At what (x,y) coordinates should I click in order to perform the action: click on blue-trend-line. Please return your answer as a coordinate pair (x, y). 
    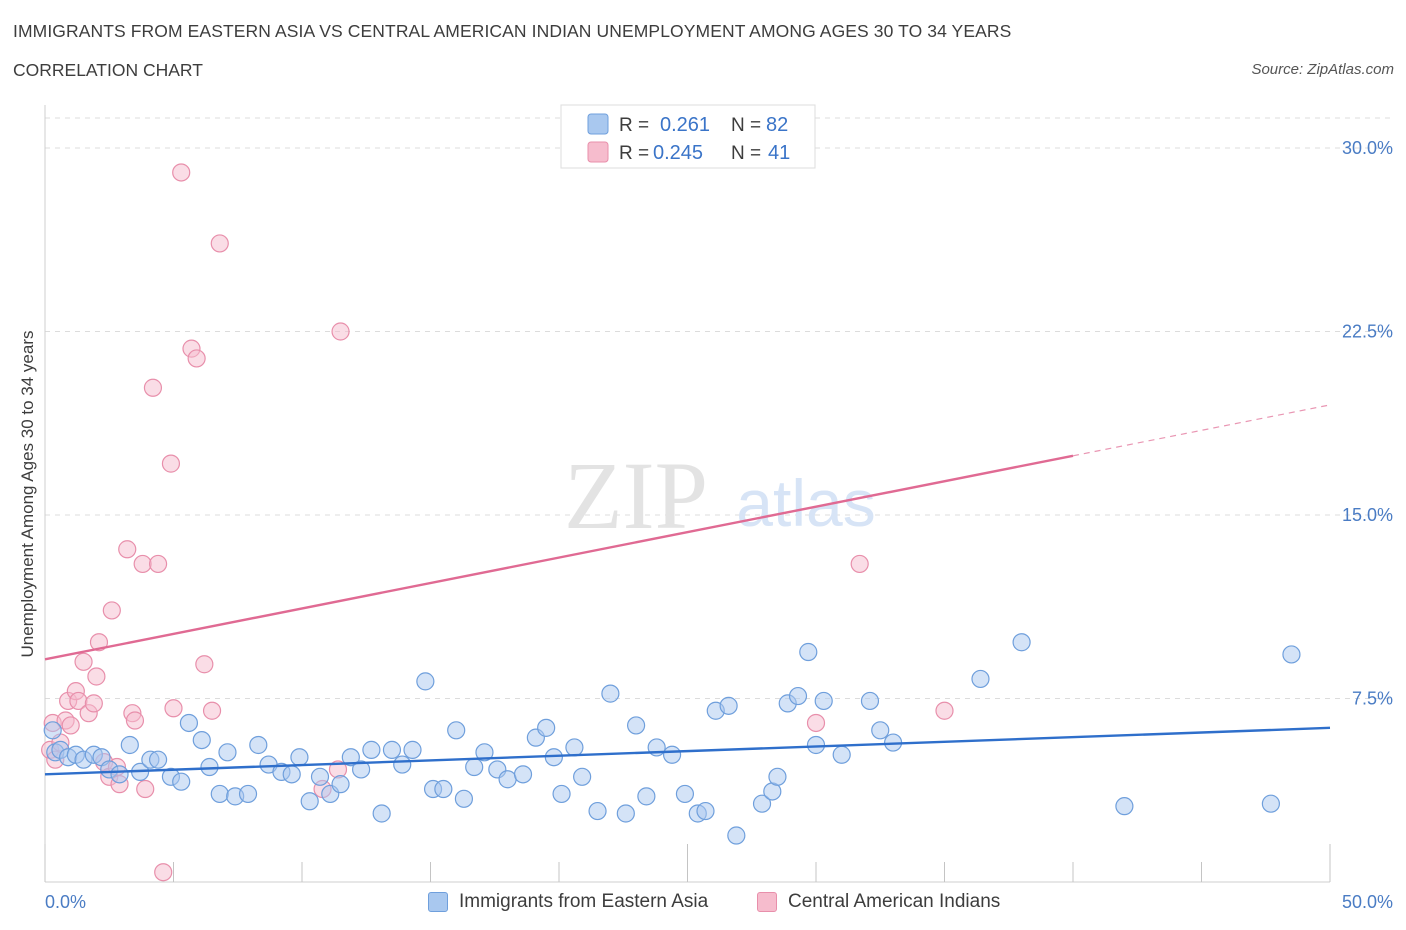
    Looking at the image, I should click on (687, 751).